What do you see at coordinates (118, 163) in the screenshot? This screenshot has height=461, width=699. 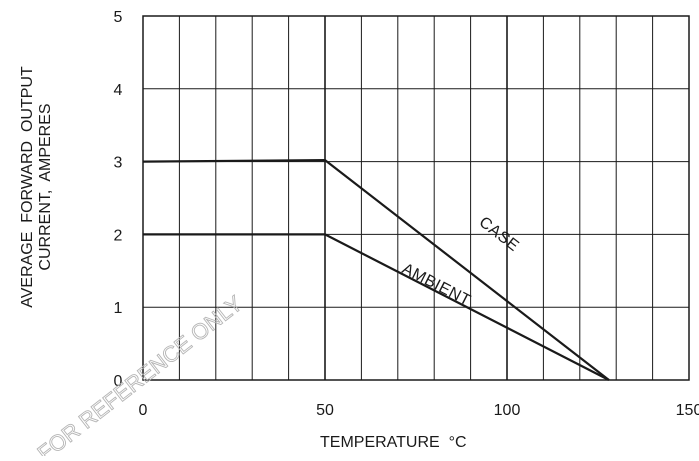 I see `y-tick-label: 3` at bounding box center [118, 163].